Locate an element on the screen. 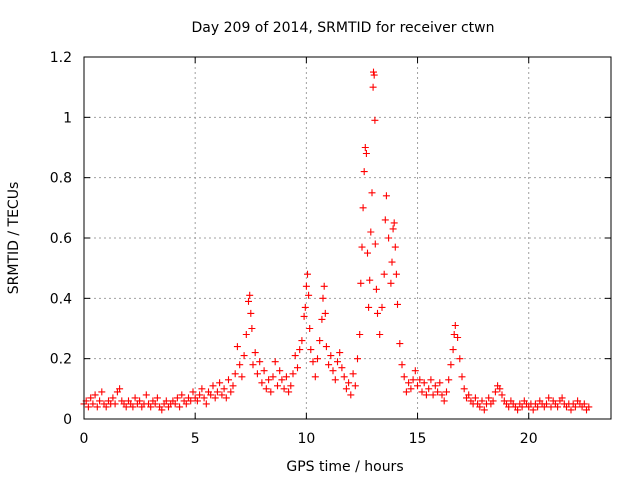 The image size is (640, 480). x-tick-label: 5 is located at coordinates (195, 439).